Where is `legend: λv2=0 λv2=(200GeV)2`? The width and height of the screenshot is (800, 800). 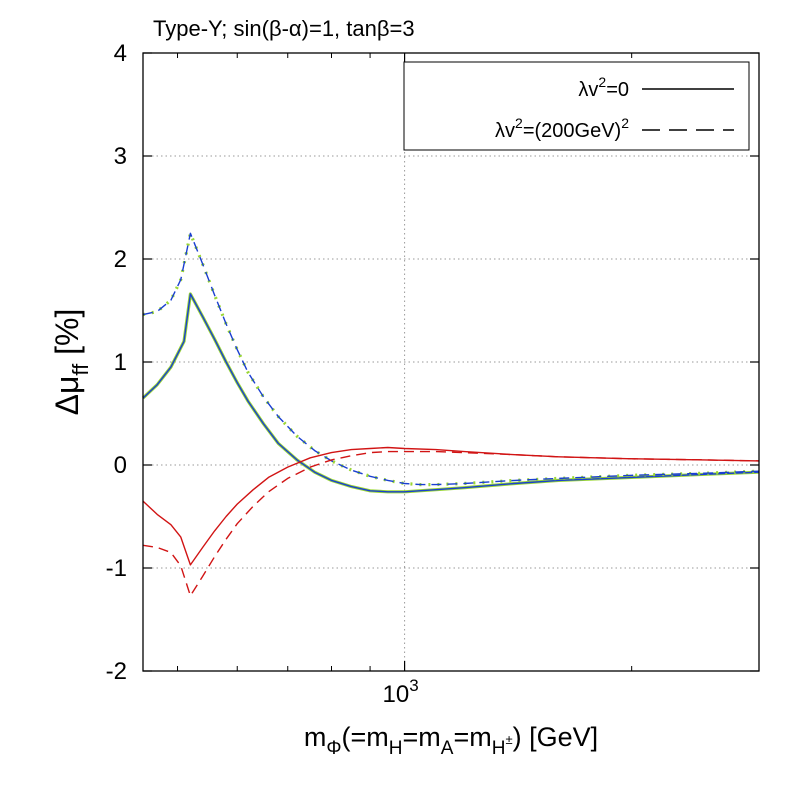 legend: λv2=0 λv2=(200GeV)2 is located at coordinates (576, 106).